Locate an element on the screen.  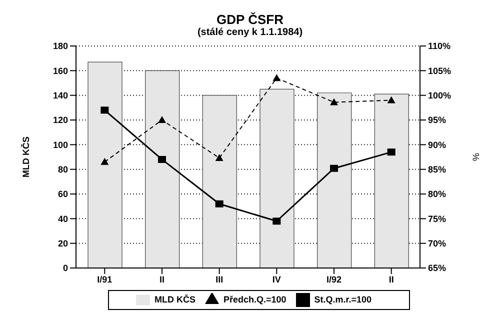
legend-label: MLD KČS is located at coordinates (175, 299).